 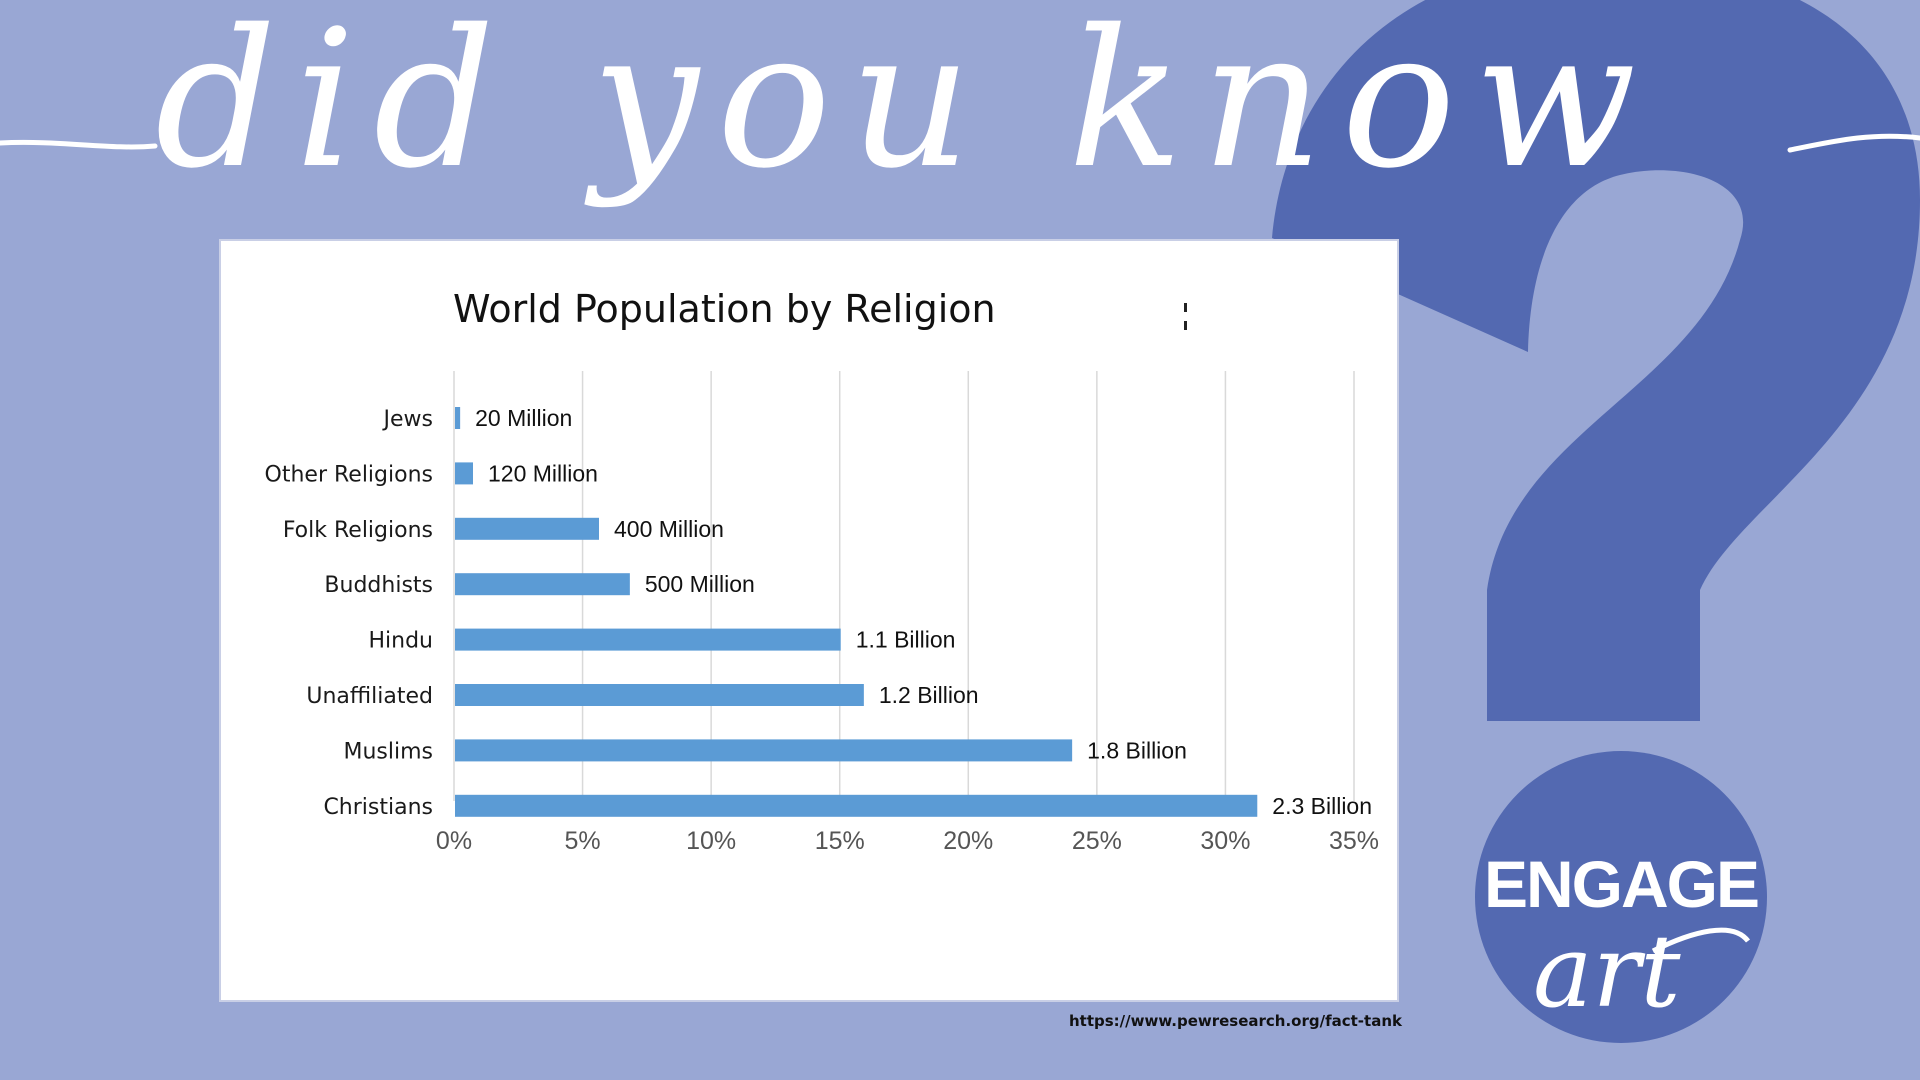 I want to click on category-label: Buddhists, so click(x=378, y=585).